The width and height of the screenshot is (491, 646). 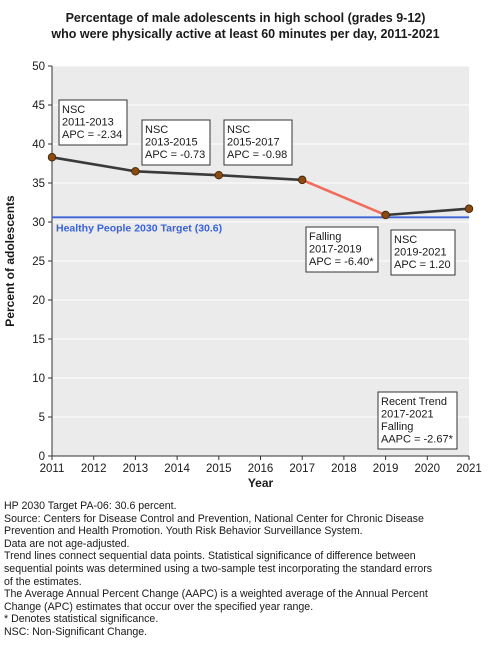 What do you see at coordinates (175, 155) in the screenshot?
I see `annotation-text: APC = -0.73` at bounding box center [175, 155].